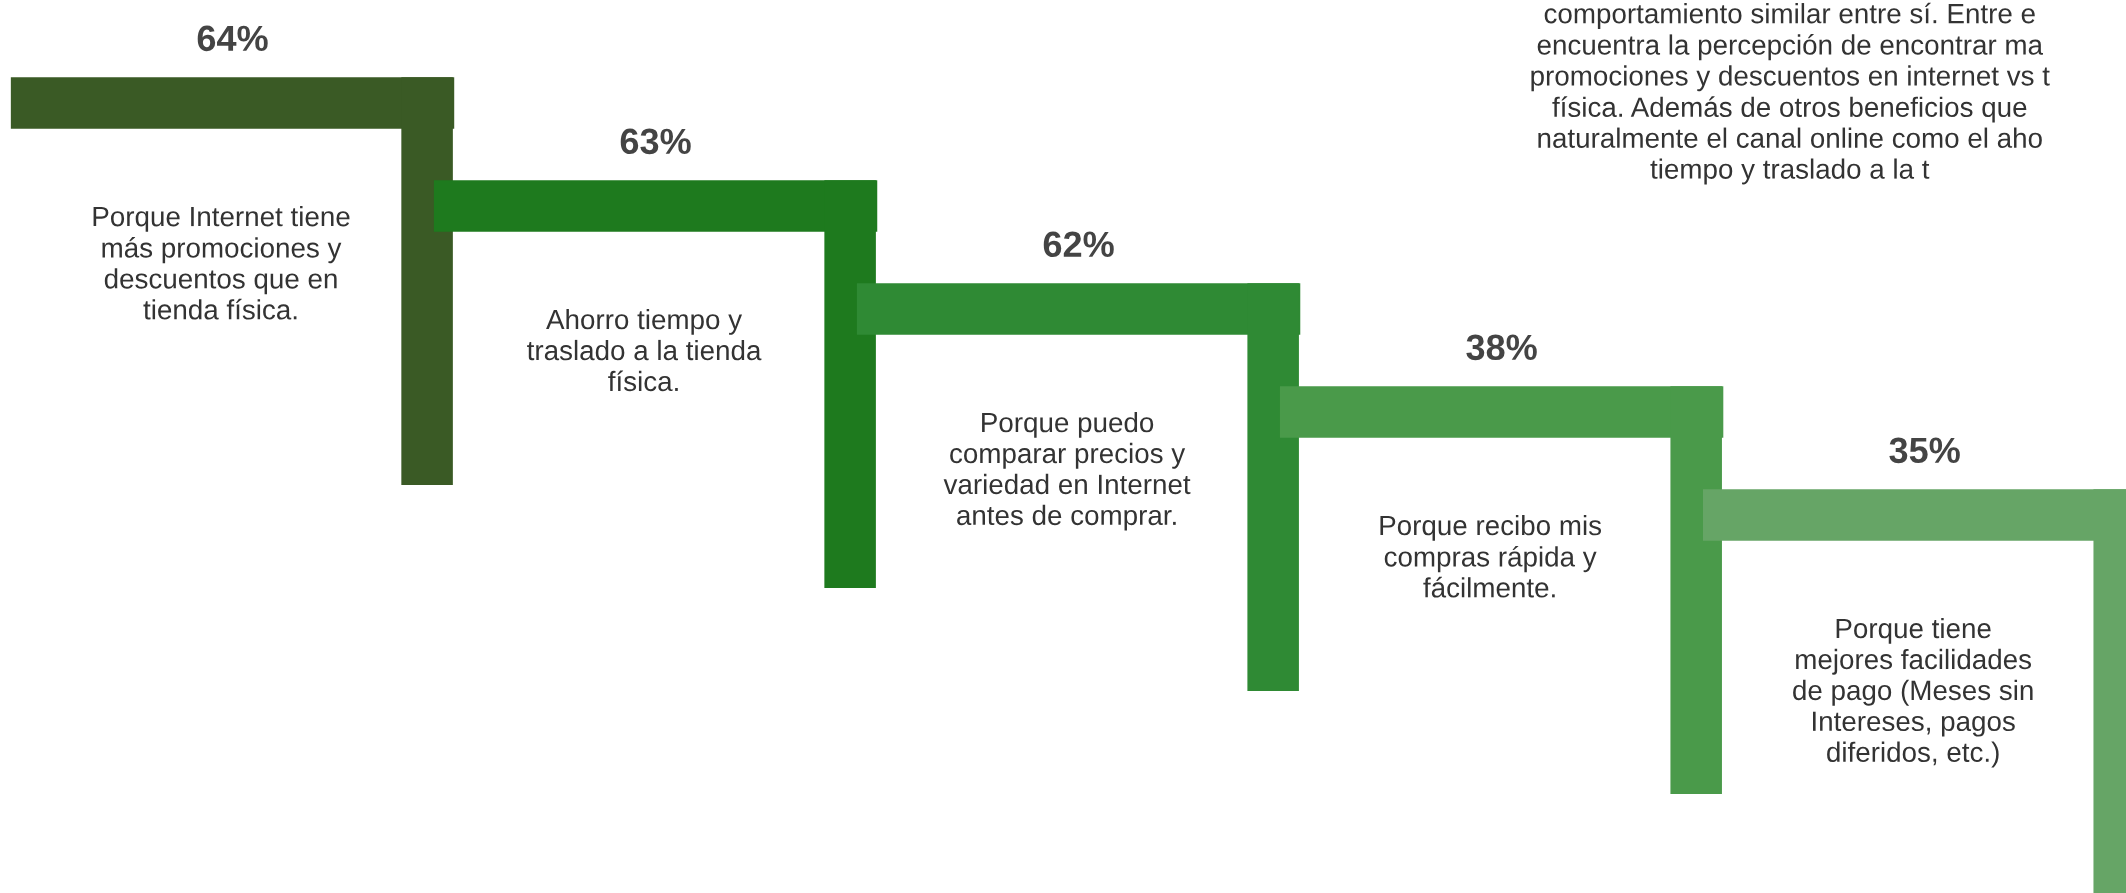  Describe the element at coordinates (655, 141) in the screenshot. I see `data-label: 63%` at that location.